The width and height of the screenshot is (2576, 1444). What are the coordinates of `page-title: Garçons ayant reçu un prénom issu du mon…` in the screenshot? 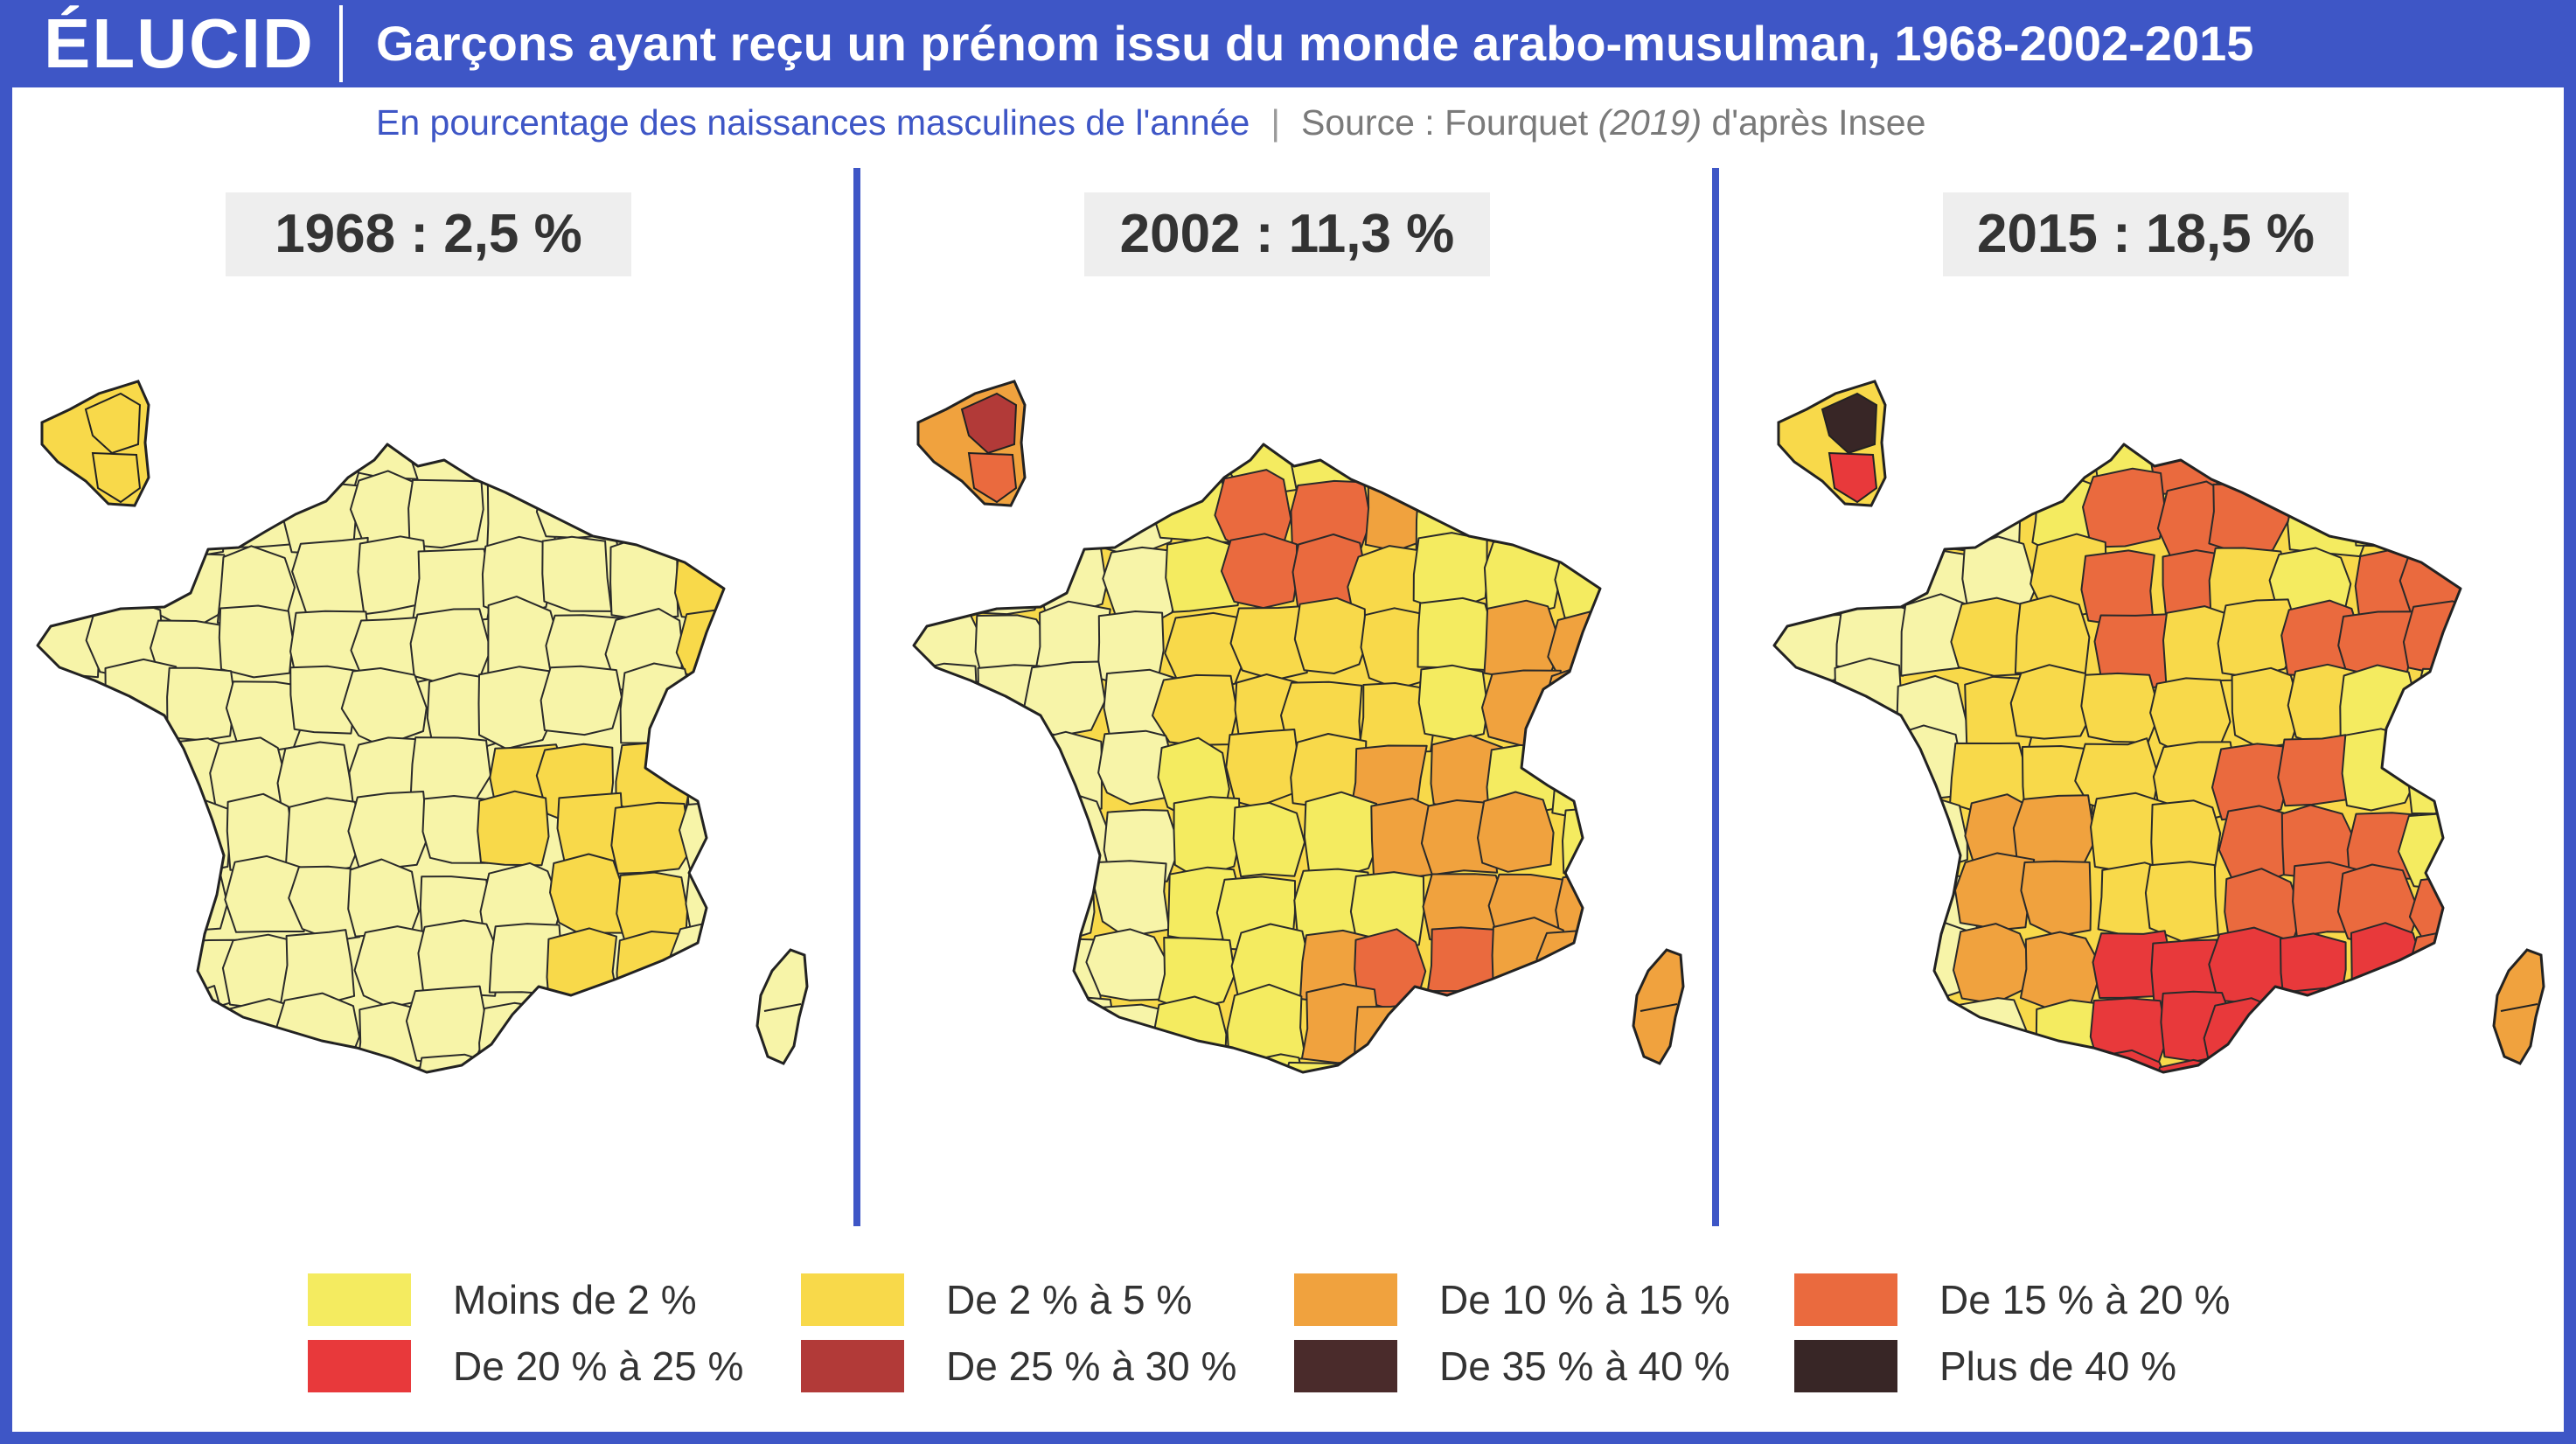 It's located at (1315, 44).